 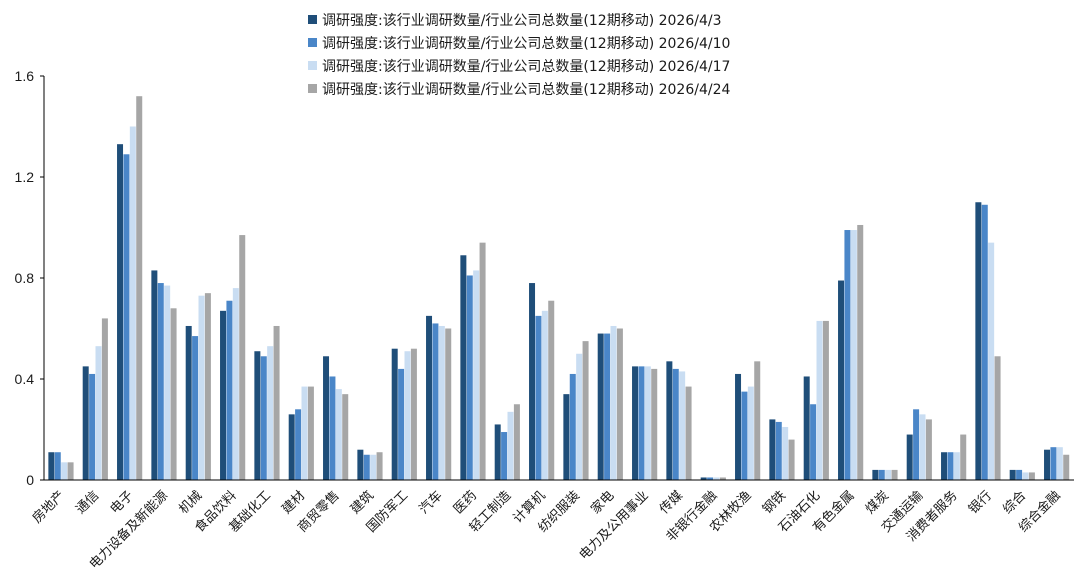 What do you see at coordinates (526, 66) in the screenshot?
I see `legend-label: 调研强度:该行业调研数量/行业公司总数量(12期移动) 2026/4/17` at bounding box center [526, 66].